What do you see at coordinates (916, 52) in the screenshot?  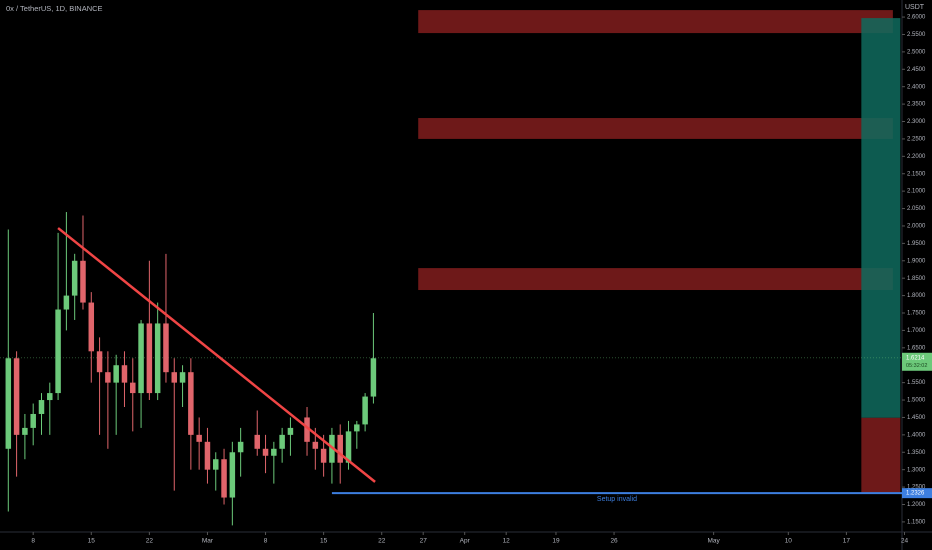 I see `y-tick-label: 2.5000` at bounding box center [916, 52].